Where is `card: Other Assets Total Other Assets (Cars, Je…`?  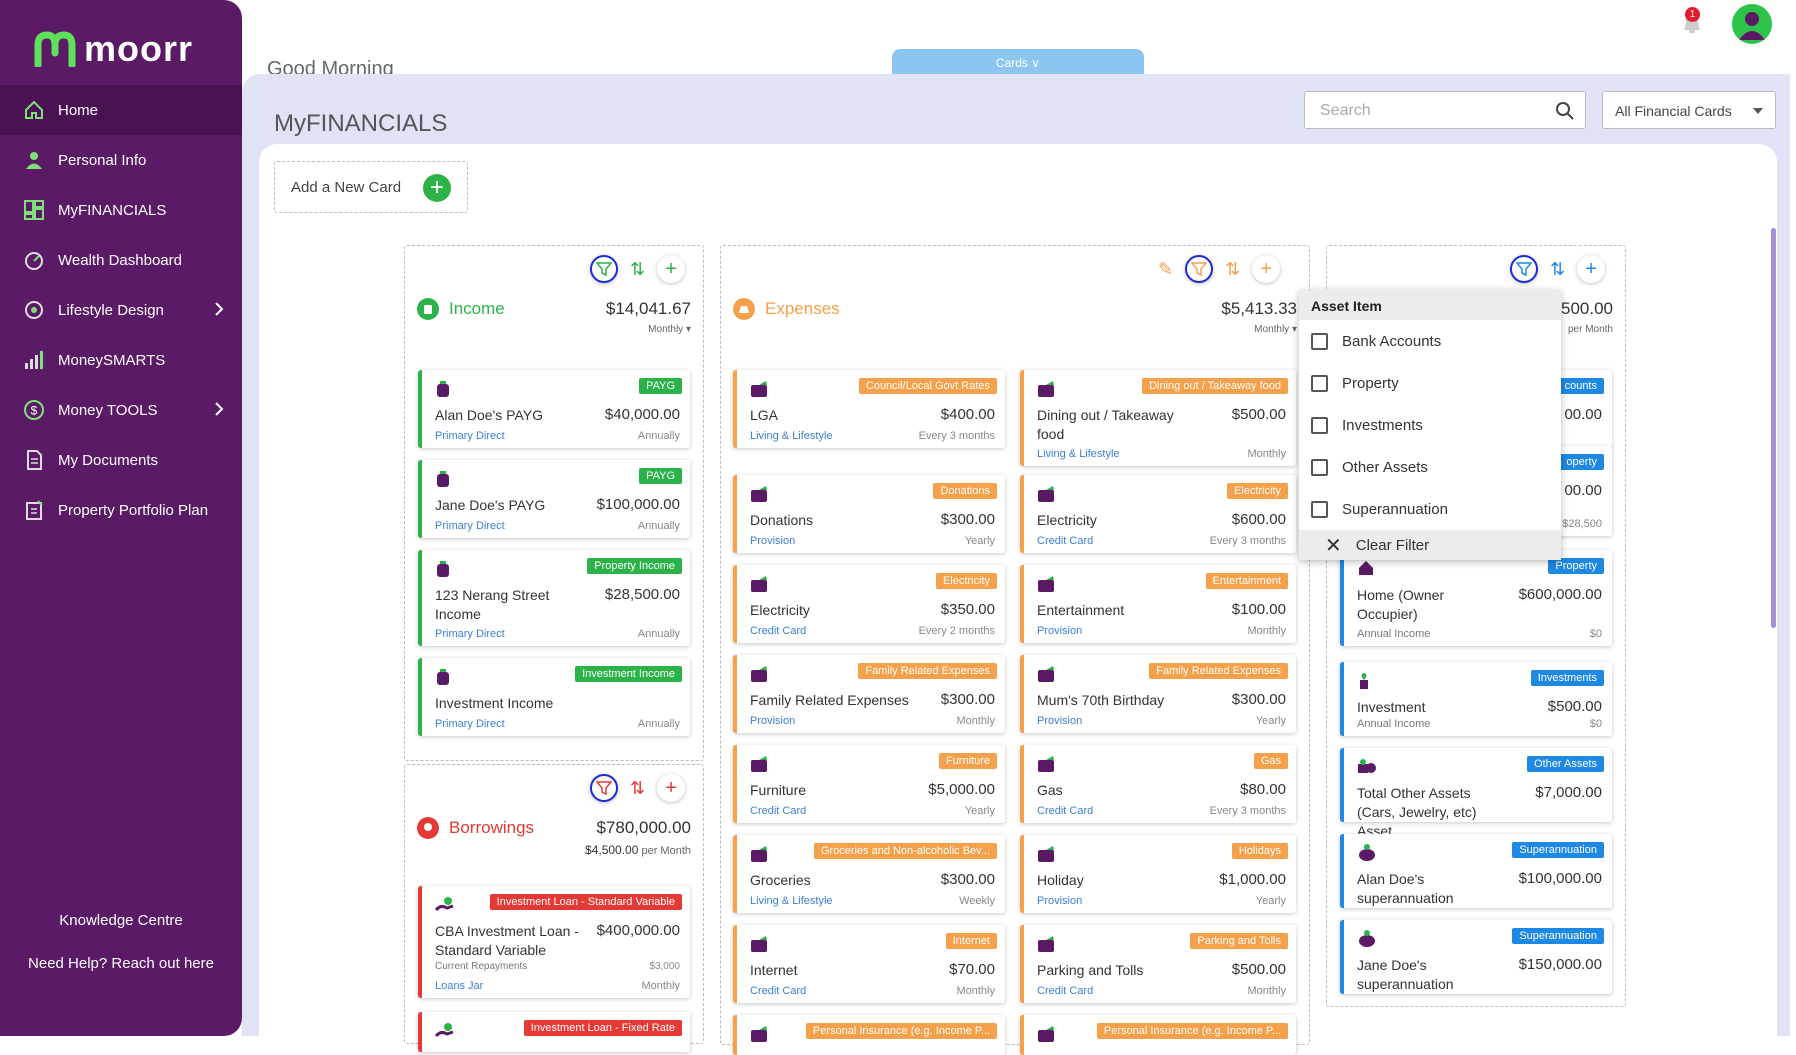 card: Other Assets Total Other Assets (Cars, Je… is located at coordinates (1476, 793).